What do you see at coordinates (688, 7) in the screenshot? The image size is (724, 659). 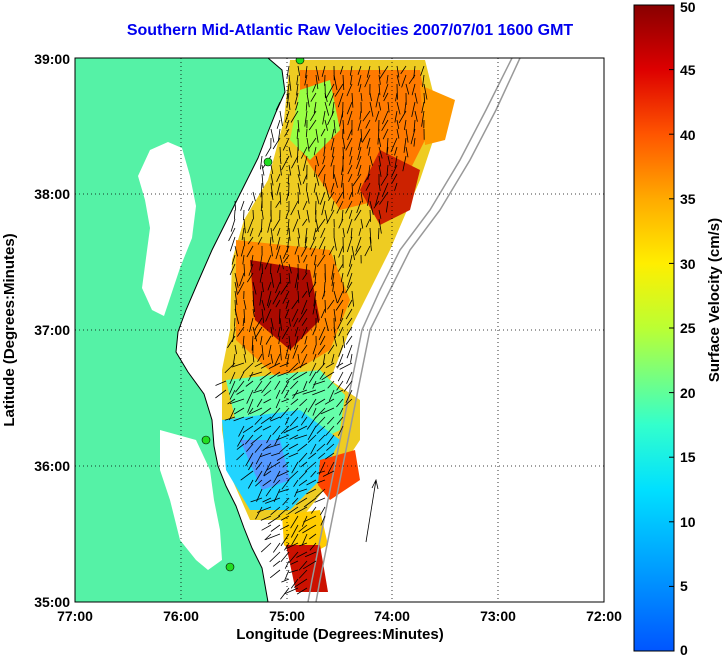 I see `colorbar-tick-label: 50` at bounding box center [688, 7].